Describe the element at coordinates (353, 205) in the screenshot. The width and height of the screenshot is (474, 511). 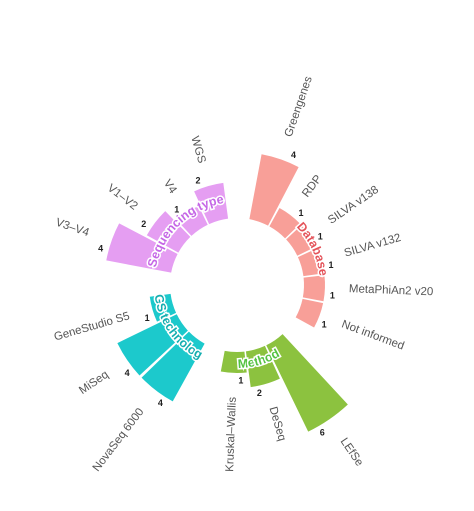
I see `category-label-silva-v138: SILVA v138` at that location.